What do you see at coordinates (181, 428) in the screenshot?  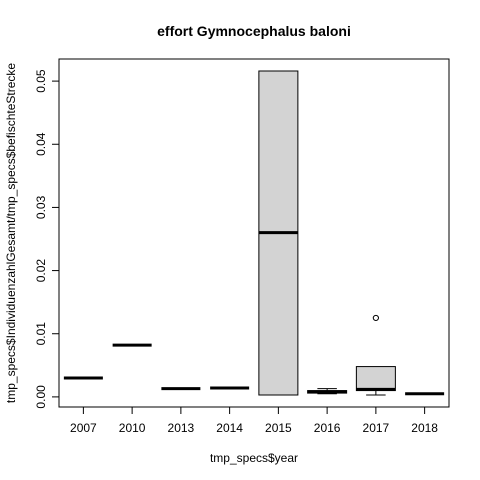 I see `x-tick-label: 2013` at bounding box center [181, 428].